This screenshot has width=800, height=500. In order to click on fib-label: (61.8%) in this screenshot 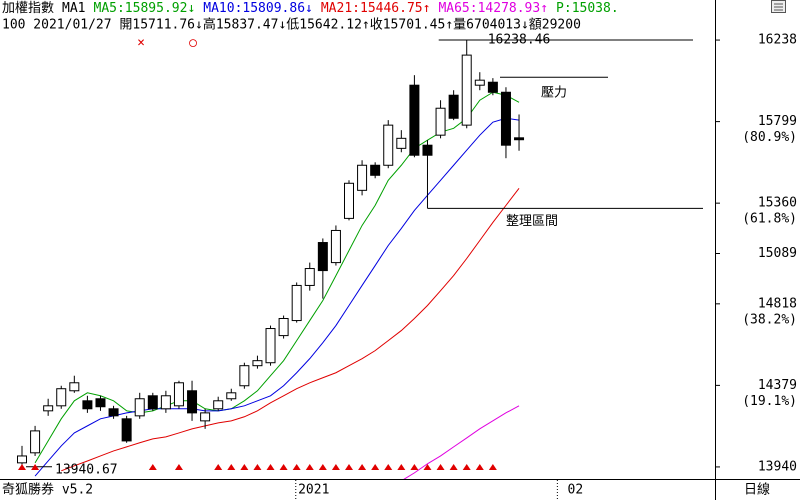, I will do `click(769, 219)`.